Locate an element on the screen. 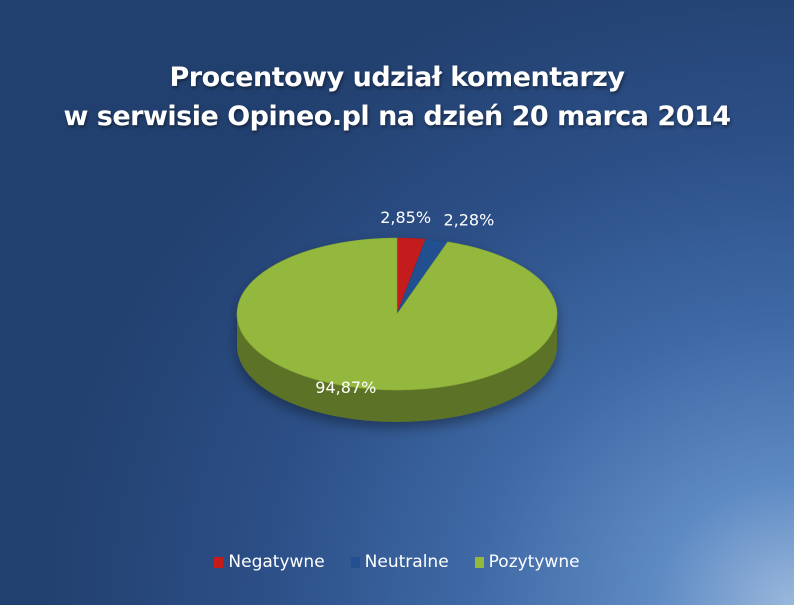 This screenshot has width=794, height=605. legend-swatch-negatywne is located at coordinates (219, 562).